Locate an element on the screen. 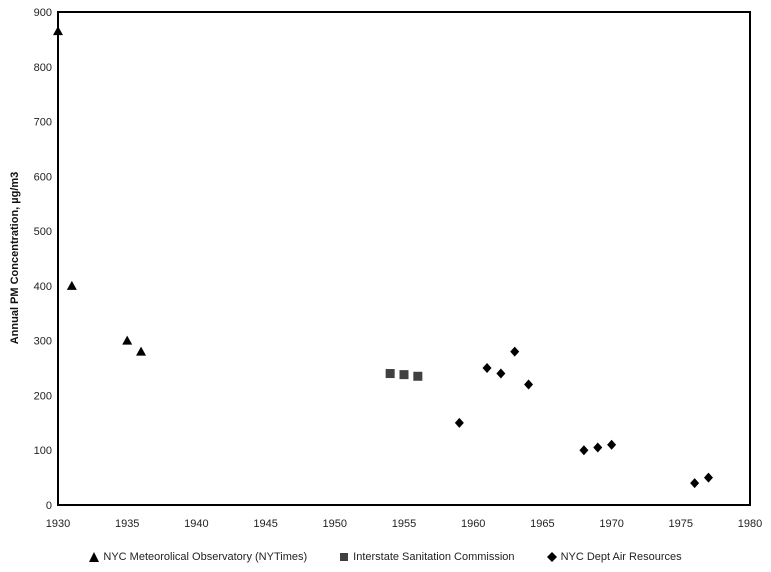  y-tick-label: 0 is located at coordinates (49, 506).